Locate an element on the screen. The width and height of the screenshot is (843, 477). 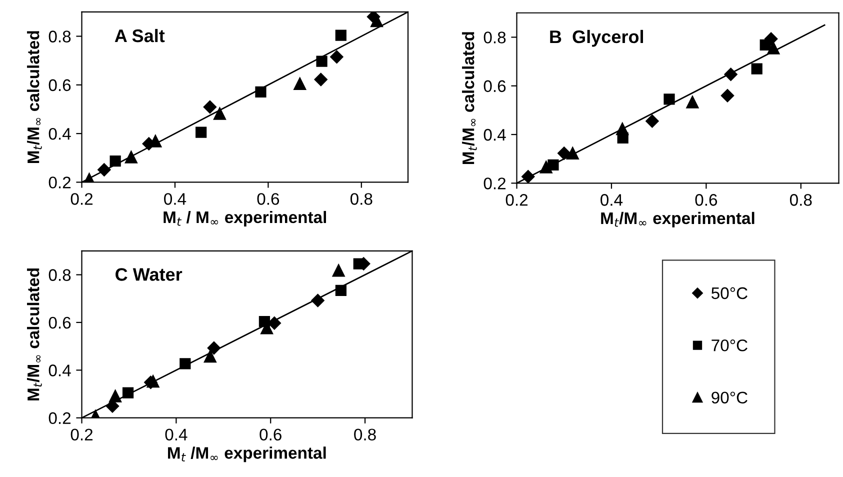
text: A Salt is located at coordinates (139, 35).